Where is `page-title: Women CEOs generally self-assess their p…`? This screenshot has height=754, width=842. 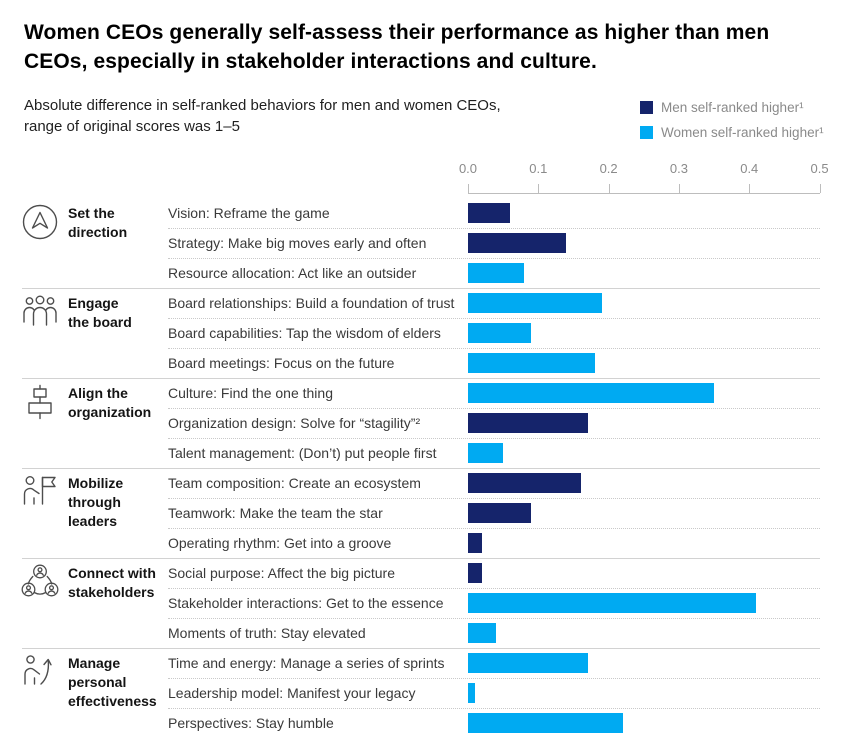
page-title: Women CEOs generally self-assess their p… is located at coordinates (397, 47).